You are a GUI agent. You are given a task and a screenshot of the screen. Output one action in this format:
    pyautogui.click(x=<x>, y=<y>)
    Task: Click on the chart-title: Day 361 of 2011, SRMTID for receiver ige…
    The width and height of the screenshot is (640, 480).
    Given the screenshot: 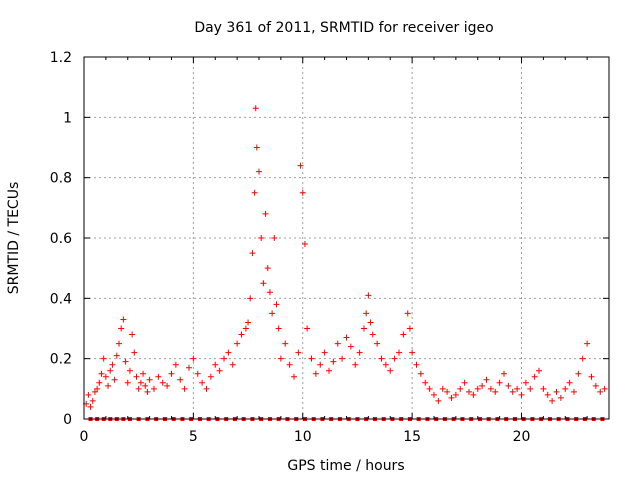 What is the action you would take?
    pyautogui.click(x=343, y=28)
    